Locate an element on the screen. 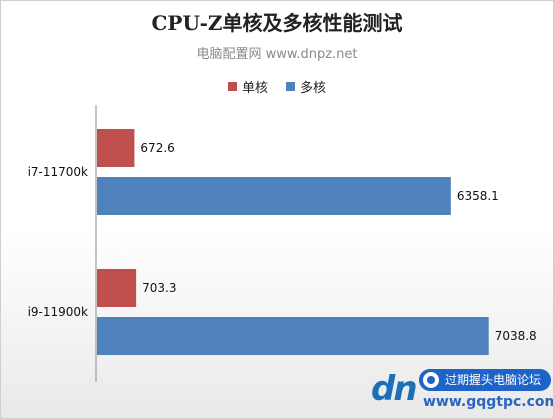  legend-swatch-multi-core is located at coordinates (290, 86).